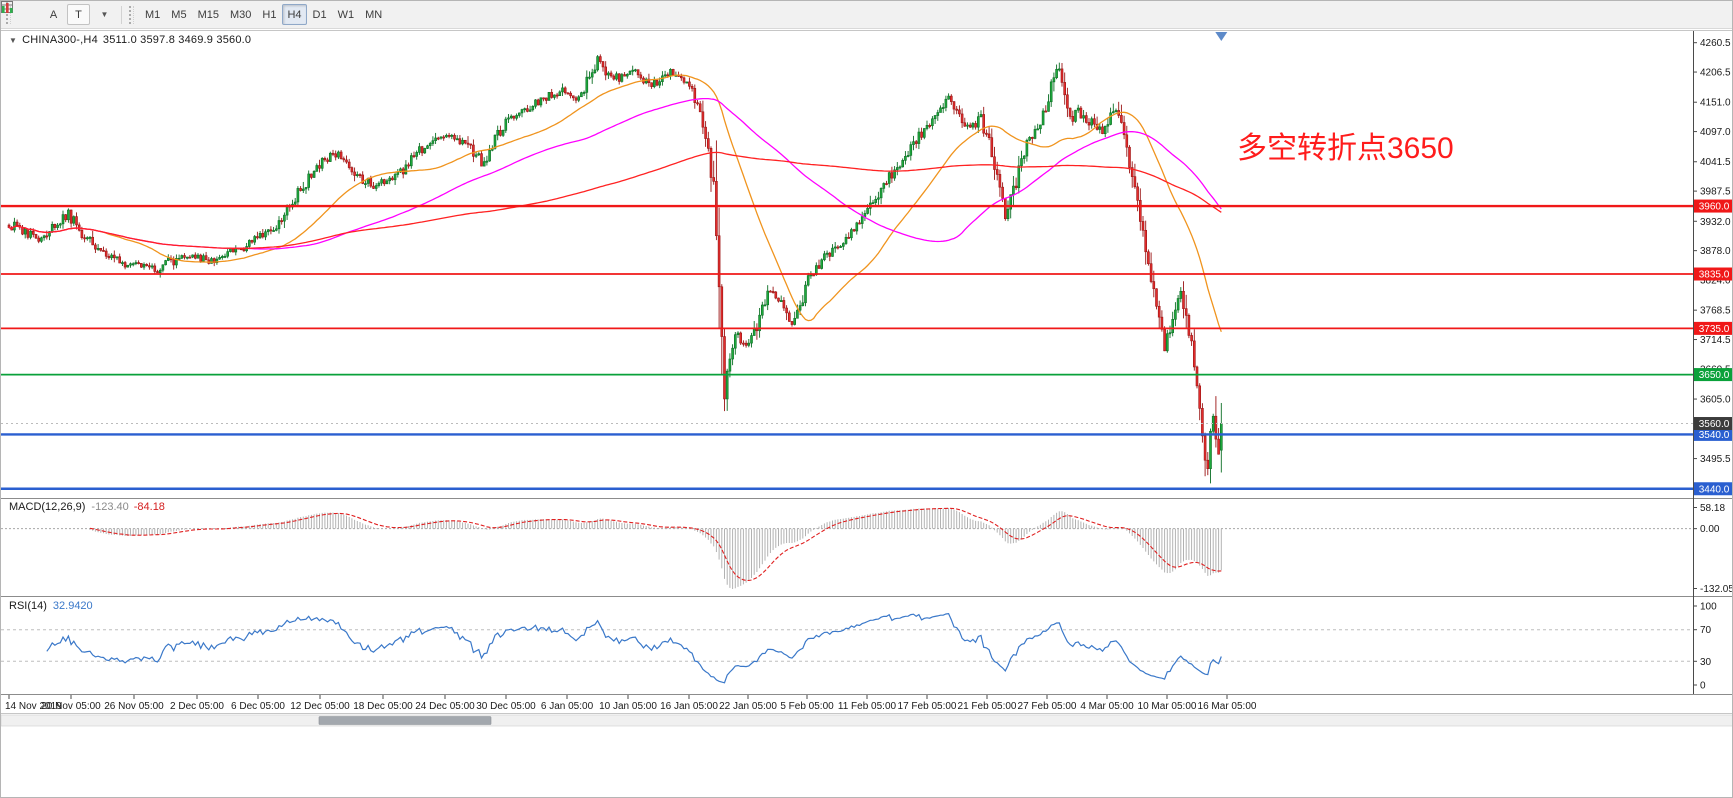 The width and height of the screenshot is (1733, 798). I want to click on svg-text: 16 Jan 05:00, so click(689, 706).